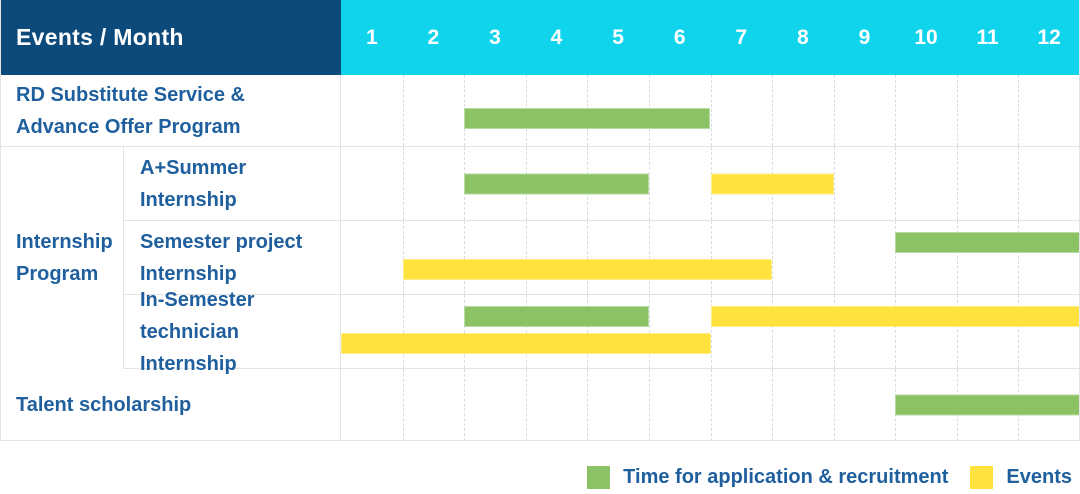 This screenshot has width=1080, height=494. Describe the element at coordinates (599, 477) in the screenshot. I see `legend-green-swatch` at that location.